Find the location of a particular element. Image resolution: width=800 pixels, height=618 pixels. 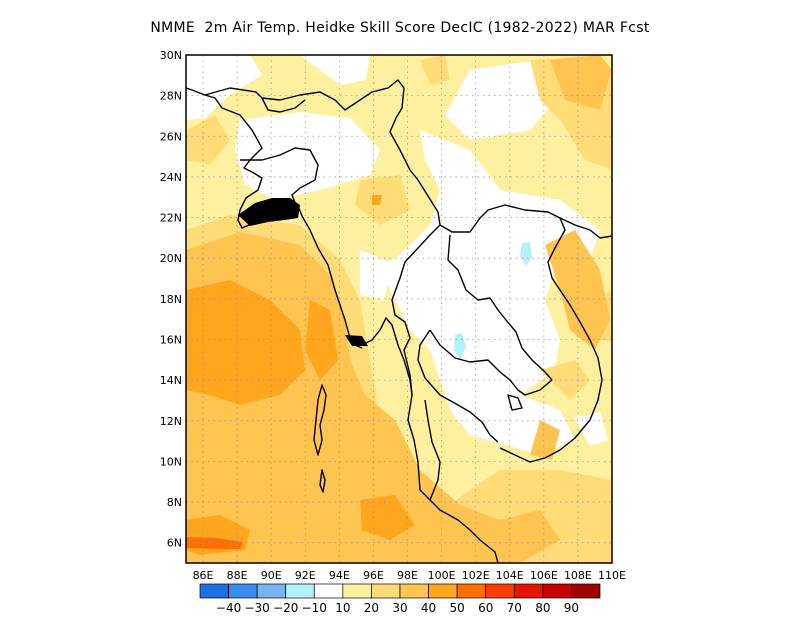

colorbar-label: −40 is located at coordinates (228, 608).